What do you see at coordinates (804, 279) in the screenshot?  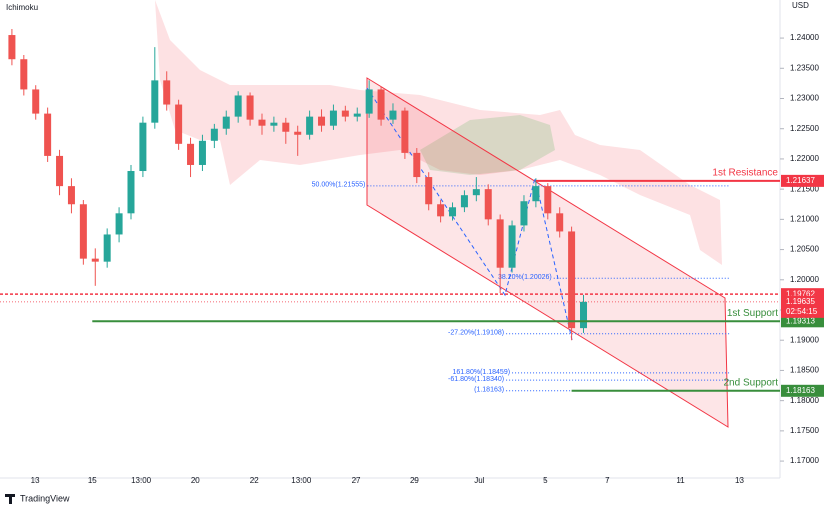 I see `y-tick-label: 1.20000` at bounding box center [804, 279].